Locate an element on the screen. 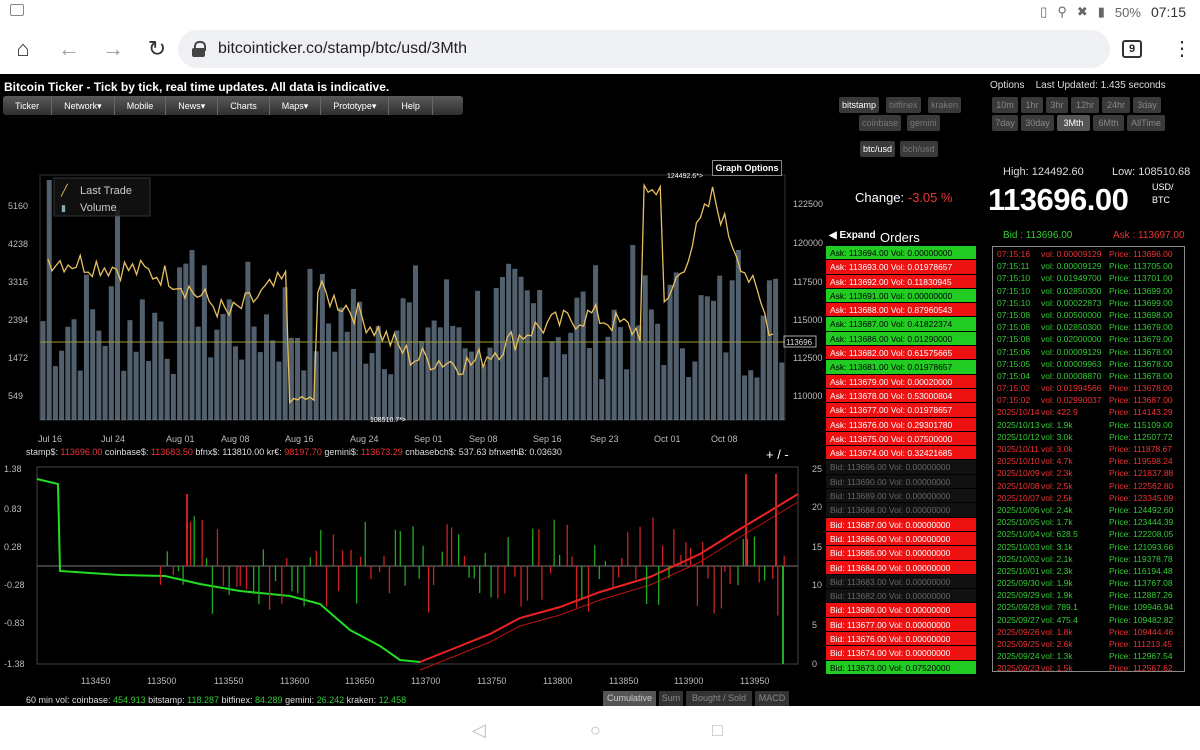 Image resolution: width=1200 pixels, height=750 pixels. trade-v: vol: 0.00009129 is located at coordinates (1071, 351).